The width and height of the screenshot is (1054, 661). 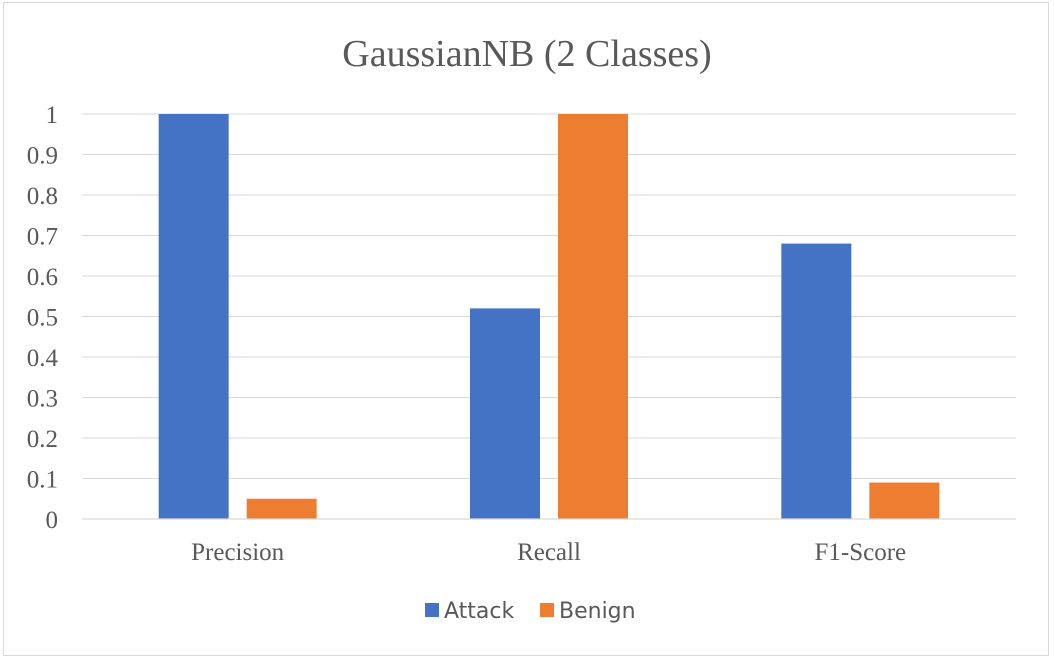 I want to click on legend-swatch-attack, so click(x=432, y=610).